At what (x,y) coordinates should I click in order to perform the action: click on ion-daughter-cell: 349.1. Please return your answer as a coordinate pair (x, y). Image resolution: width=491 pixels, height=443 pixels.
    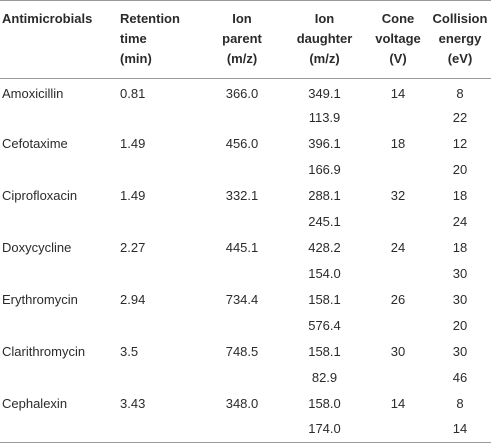
    Looking at the image, I should click on (324, 93).